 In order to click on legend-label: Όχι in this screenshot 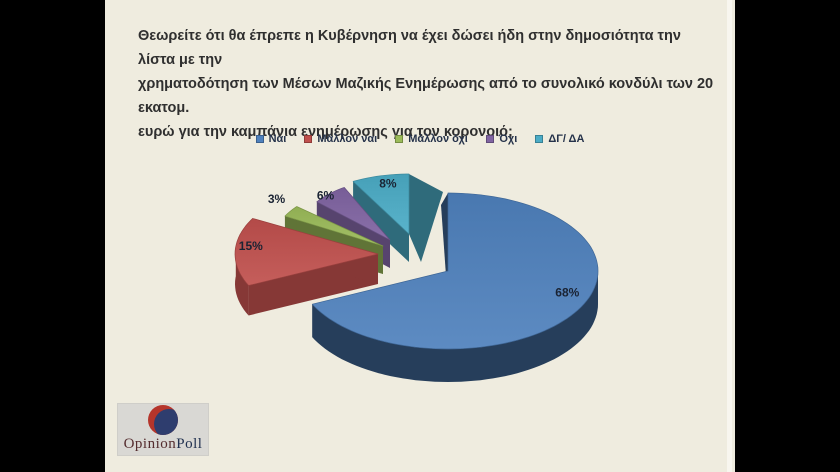, I will do `click(508, 139)`.